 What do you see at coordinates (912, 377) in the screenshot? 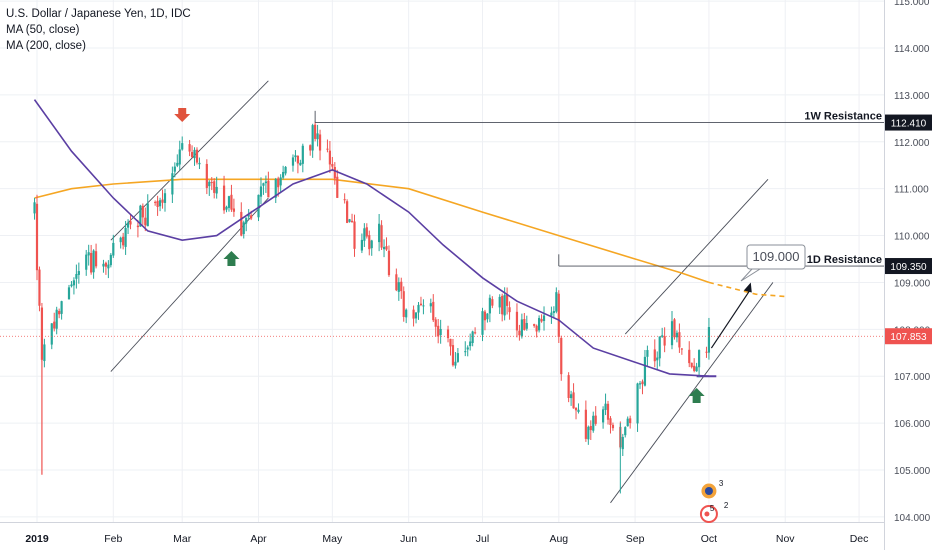
I see `y-tick-label: 107.000` at bounding box center [912, 377].